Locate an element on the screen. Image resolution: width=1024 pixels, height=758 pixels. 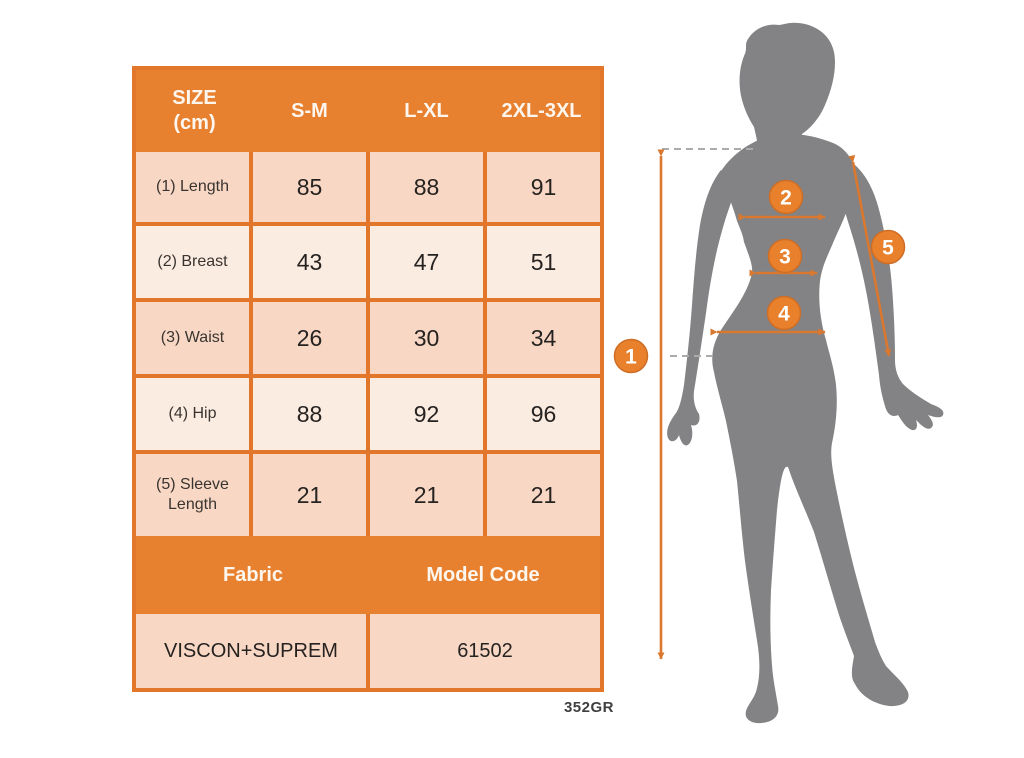
waist-lxl: 30 is located at coordinates (426, 338).